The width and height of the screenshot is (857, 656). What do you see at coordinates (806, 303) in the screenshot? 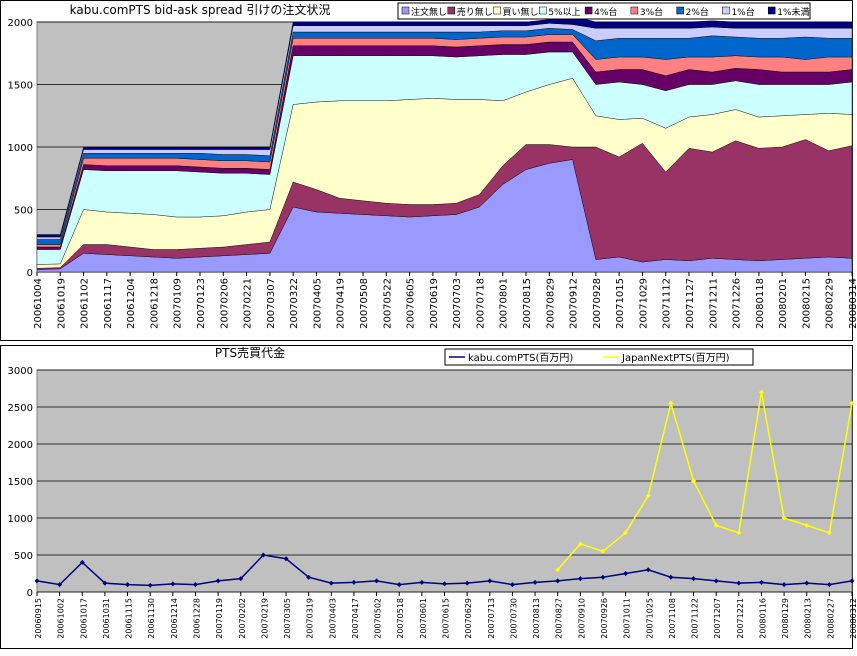
I see `x-tick-label: 20080215` at bounding box center [806, 303].